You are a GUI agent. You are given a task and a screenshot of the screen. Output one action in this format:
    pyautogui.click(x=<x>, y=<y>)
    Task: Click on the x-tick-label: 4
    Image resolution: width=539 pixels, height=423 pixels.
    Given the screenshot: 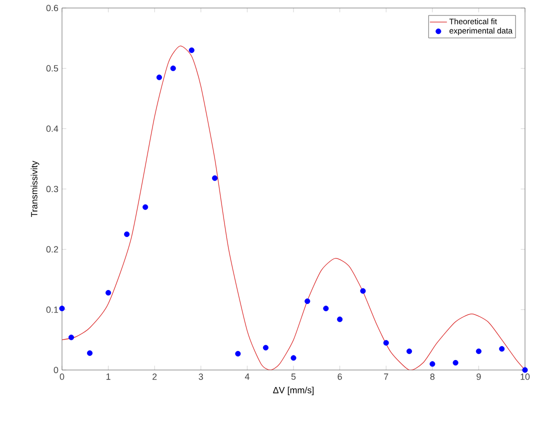 What is the action you would take?
    pyautogui.click(x=247, y=377)
    